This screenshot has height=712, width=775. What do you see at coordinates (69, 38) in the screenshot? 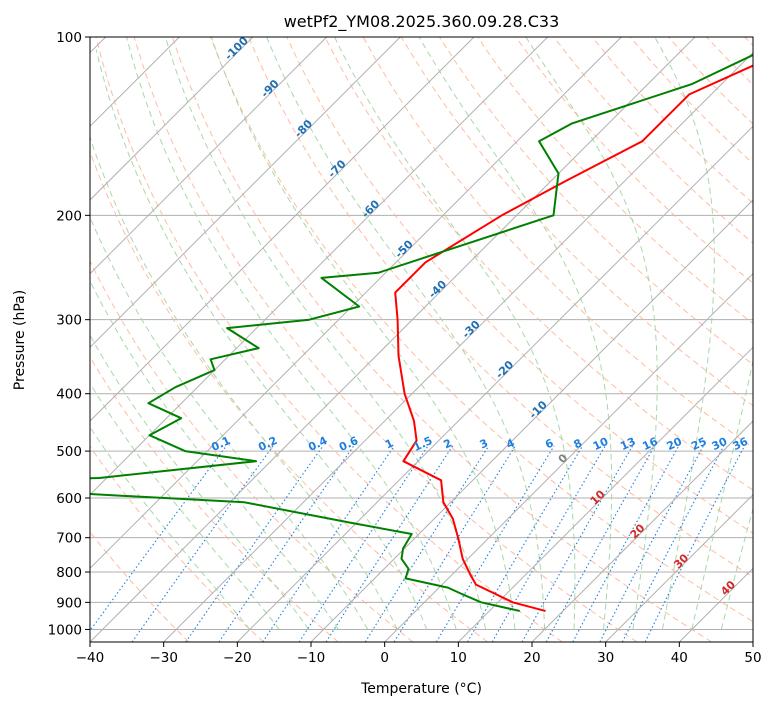
I see `y-tick-label: 100` at bounding box center [69, 38].